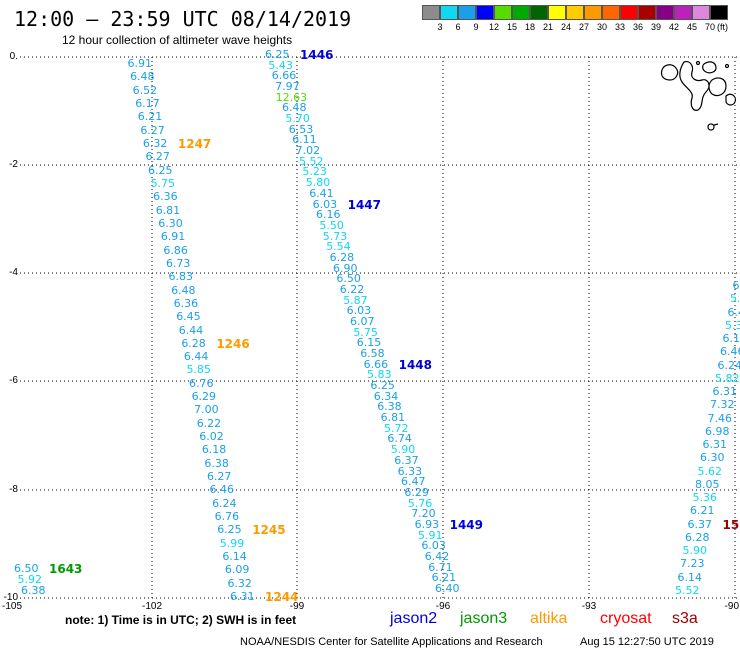 The image size is (740, 650). What do you see at coordinates (530, 27) in the screenshot?
I see `color-scale-label: 18` at bounding box center [530, 27].